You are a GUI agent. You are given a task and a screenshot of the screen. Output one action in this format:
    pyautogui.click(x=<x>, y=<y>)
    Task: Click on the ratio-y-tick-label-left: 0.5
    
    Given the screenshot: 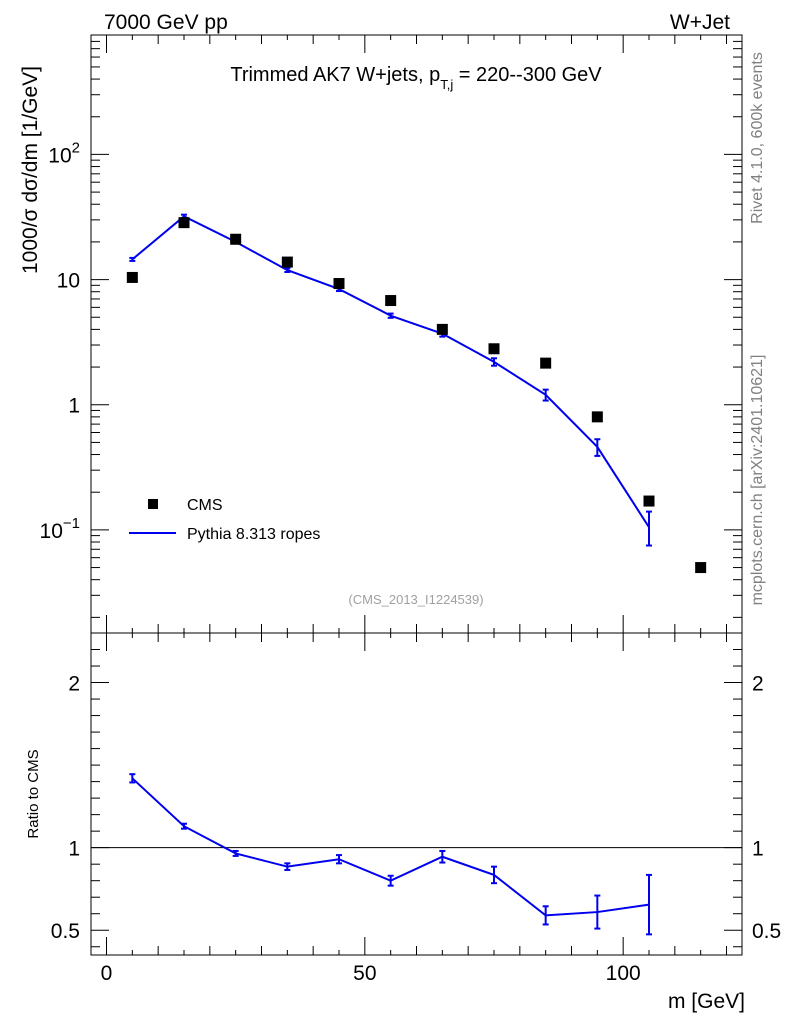 What is the action you would take?
    pyautogui.click(x=65, y=931)
    